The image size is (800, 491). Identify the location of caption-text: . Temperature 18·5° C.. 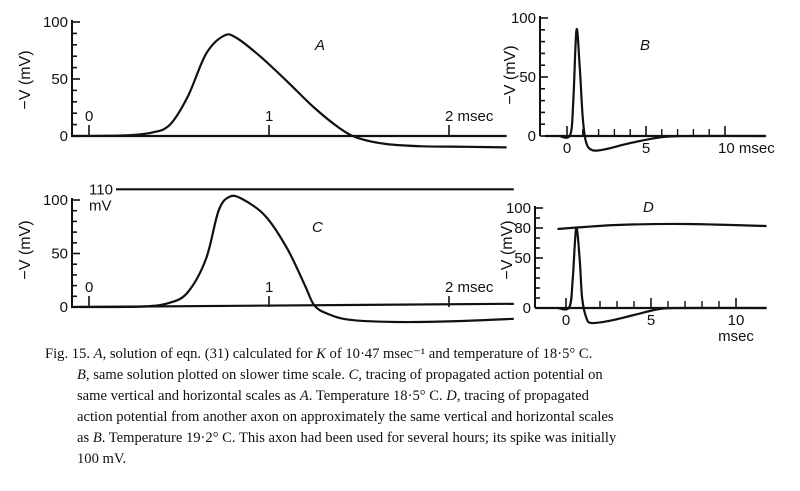
(377, 396).